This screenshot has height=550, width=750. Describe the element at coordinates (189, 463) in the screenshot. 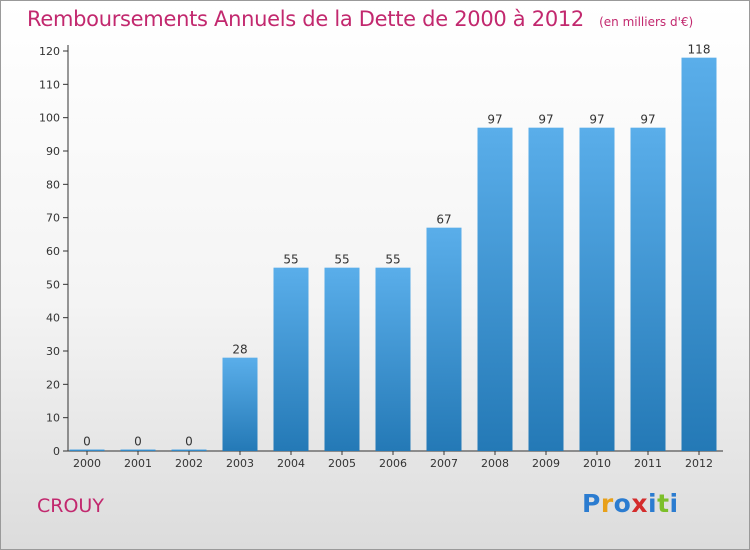

I see `x-tick-label: 2002` at that location.